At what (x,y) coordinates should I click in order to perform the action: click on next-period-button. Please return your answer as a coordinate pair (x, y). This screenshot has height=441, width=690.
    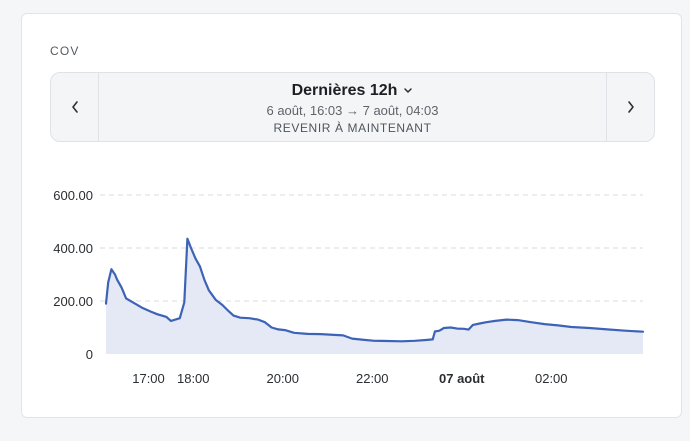
    Looking at the image, I should click on (630, 107).